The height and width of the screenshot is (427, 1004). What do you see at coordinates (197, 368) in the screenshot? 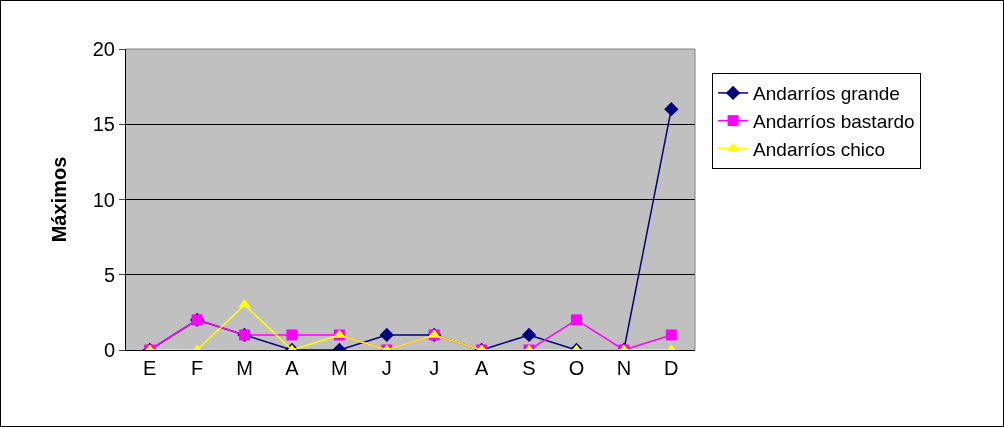
I see `x-tick-label: F` at bounding box center [197, 368].